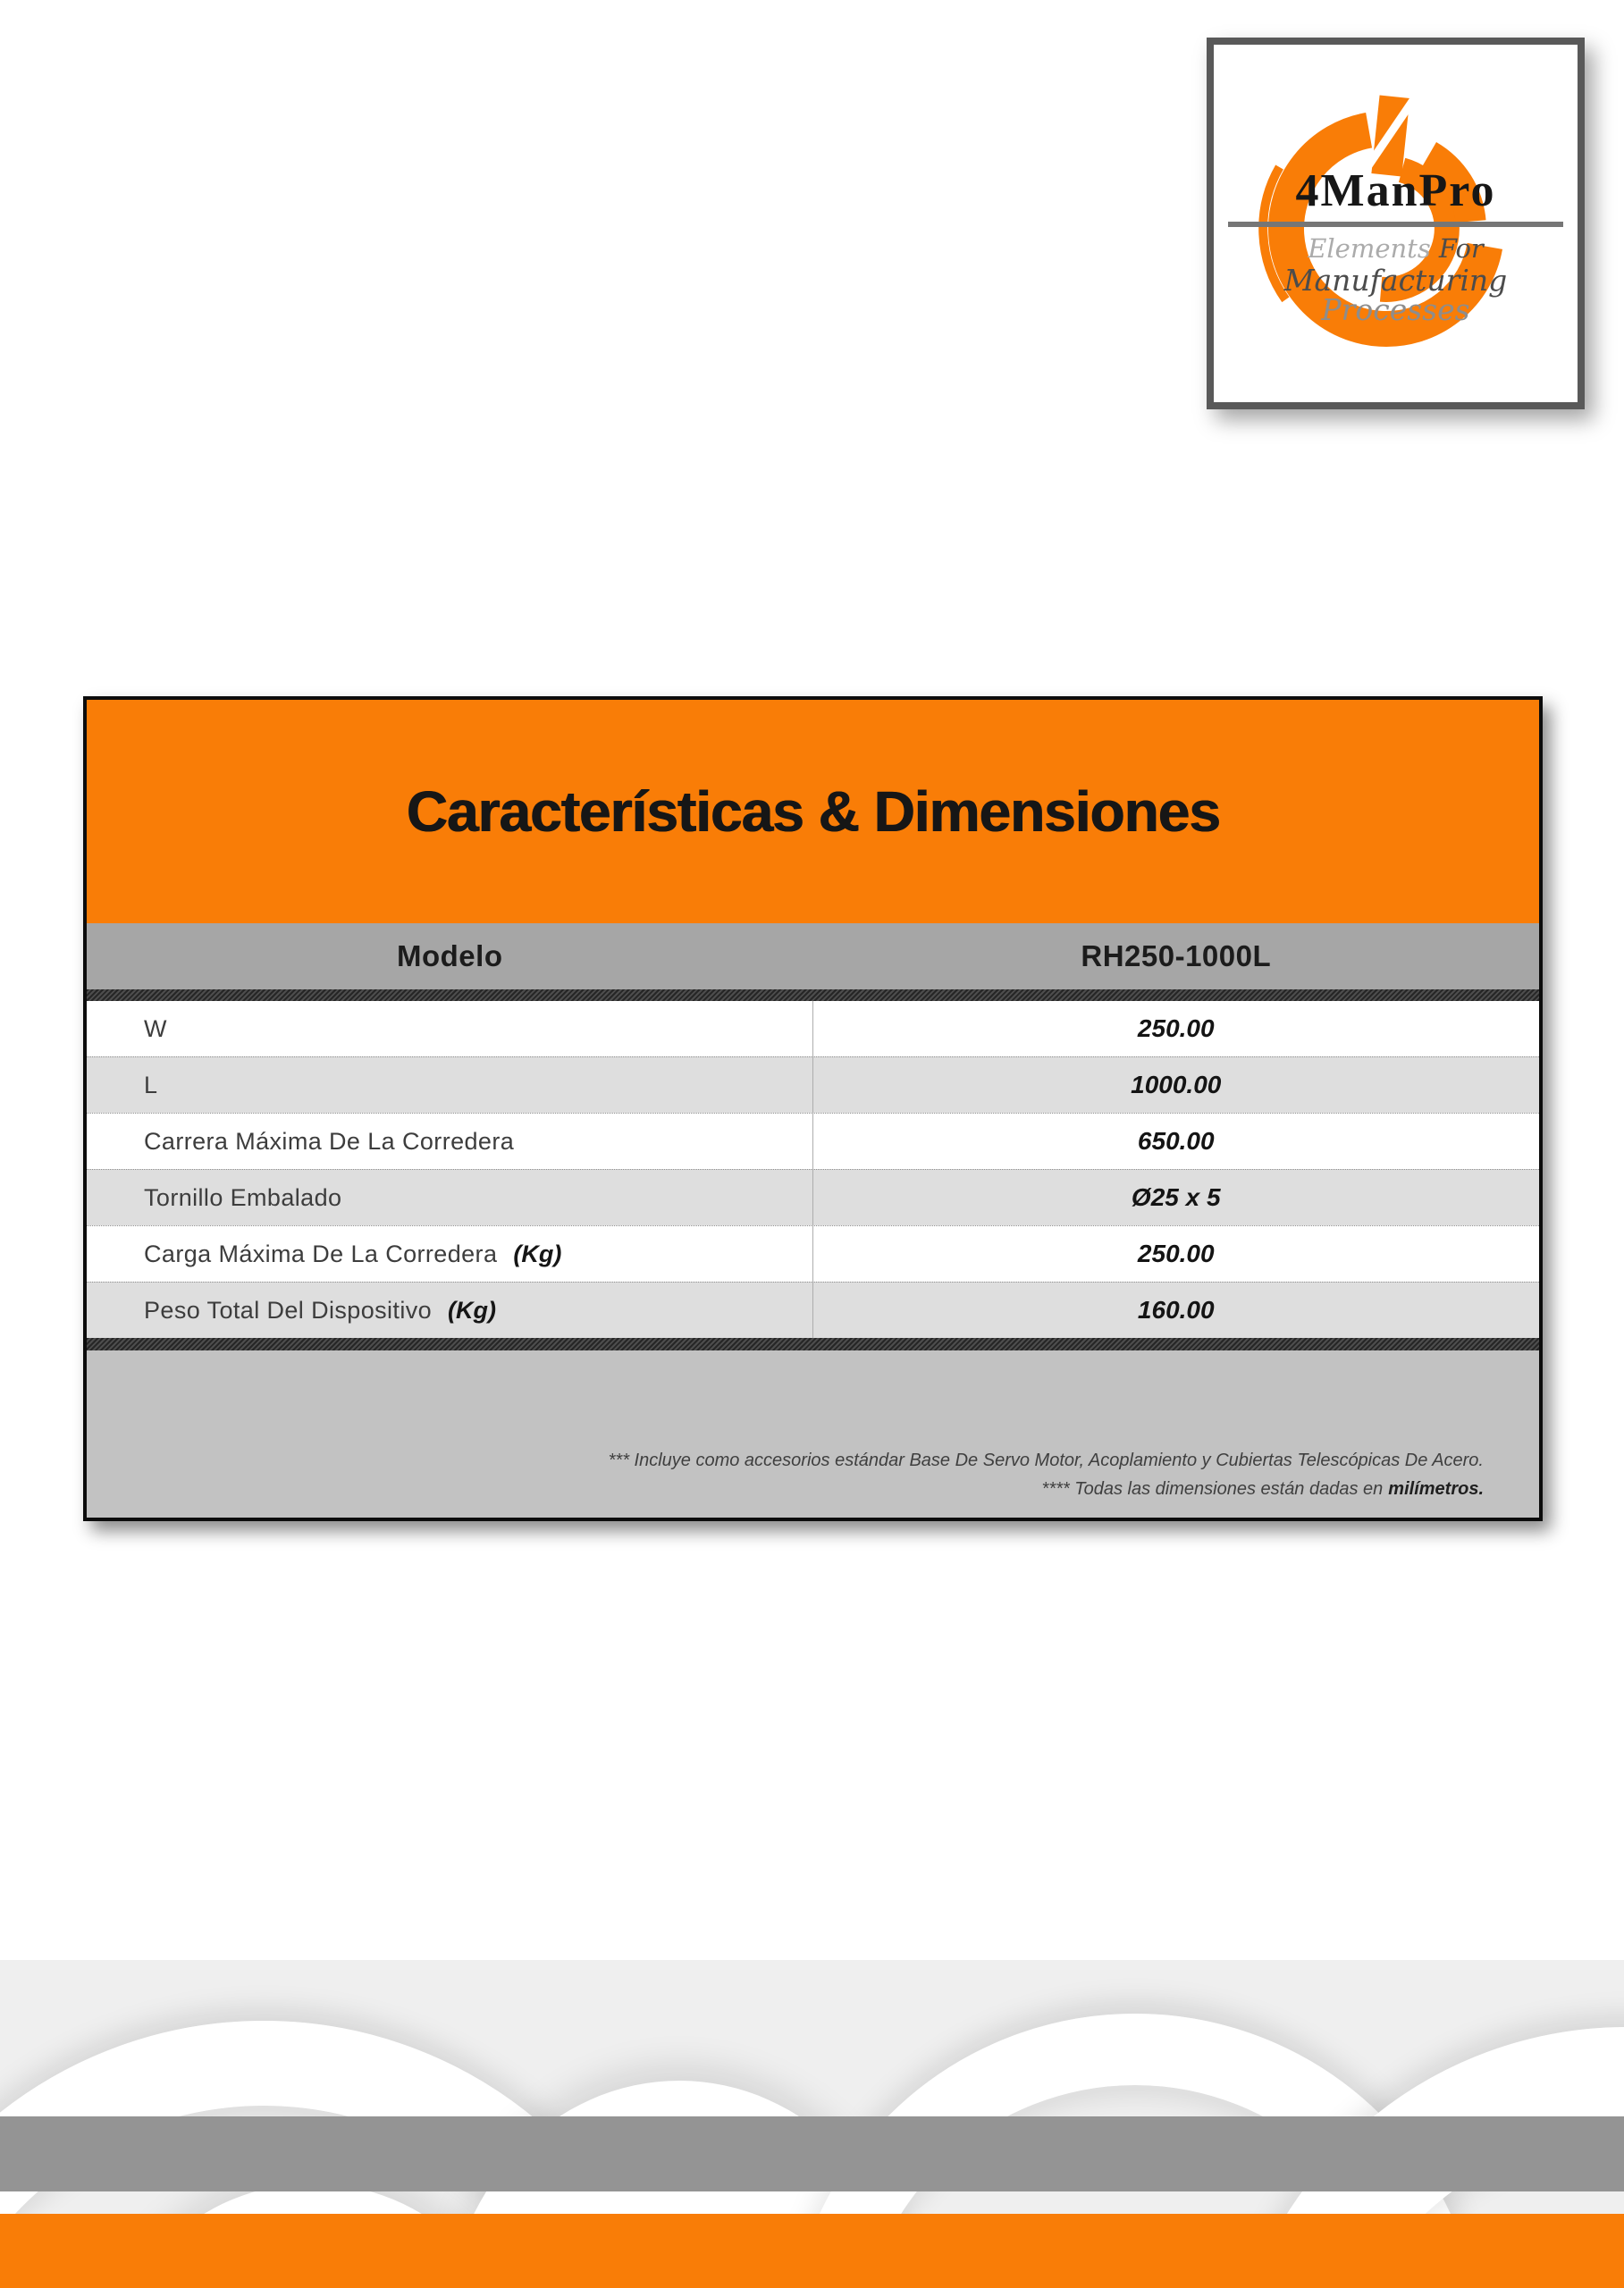 The height and width of the screenshot is (2288, 1624). Describe the element at coordinates (813, 956) in the screenshot. I see `model-header-row: Modelo RH250-1000L` at that location.